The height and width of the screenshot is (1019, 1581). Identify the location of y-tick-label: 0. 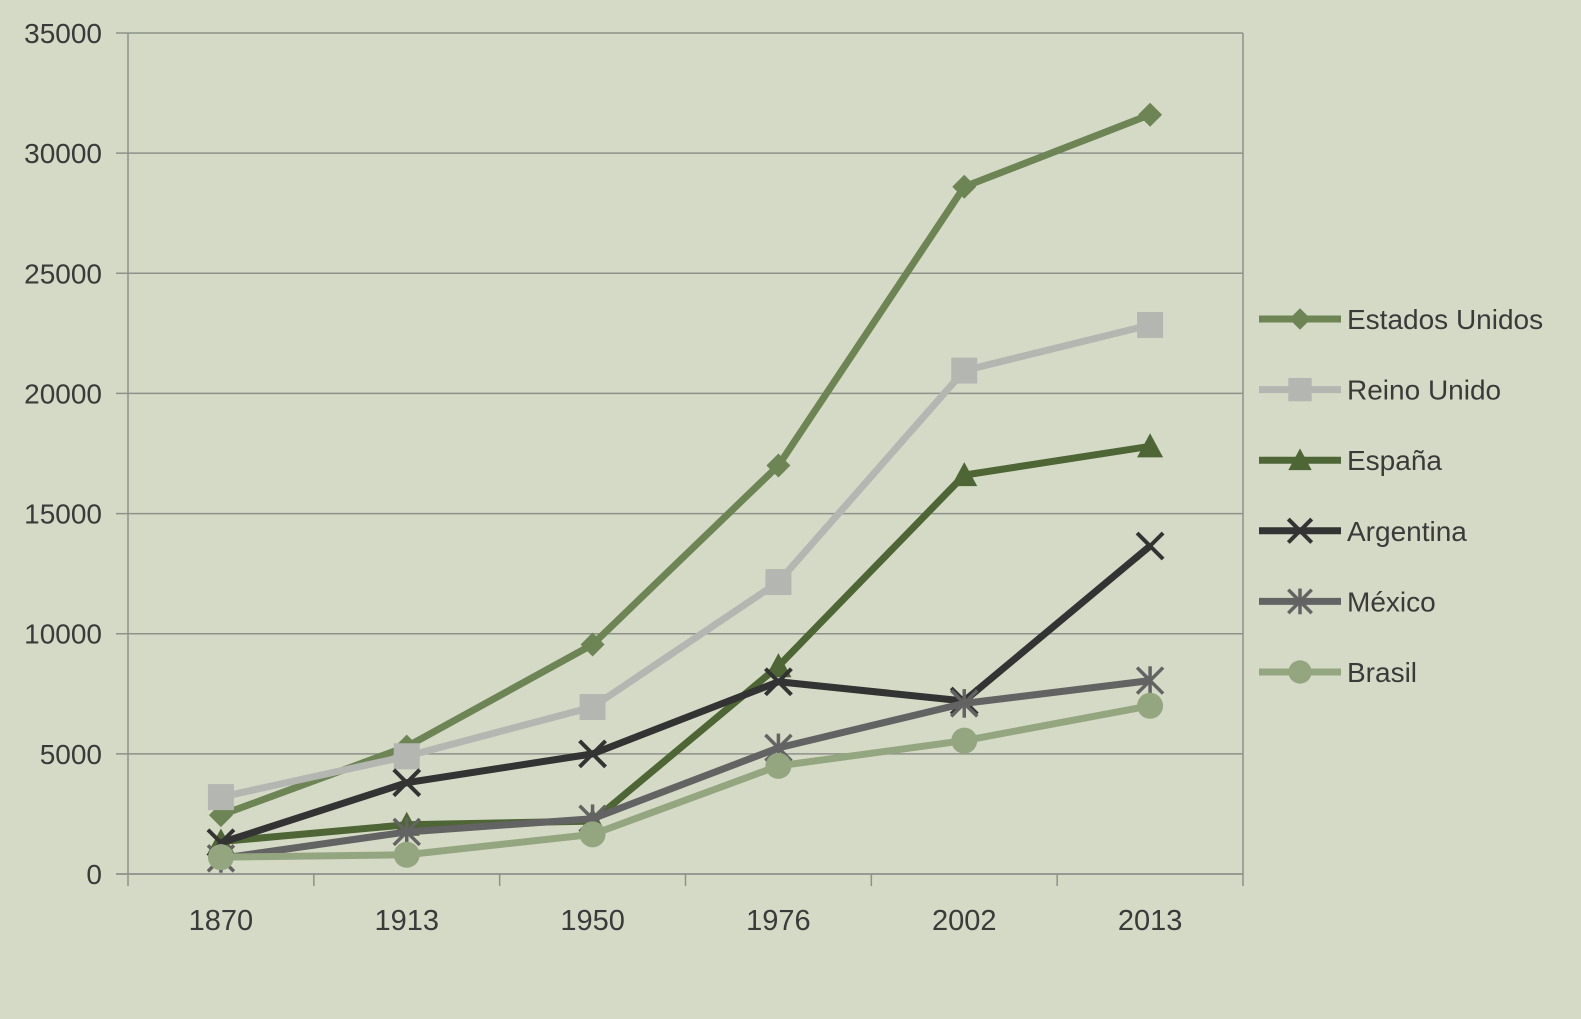
(94, 874).